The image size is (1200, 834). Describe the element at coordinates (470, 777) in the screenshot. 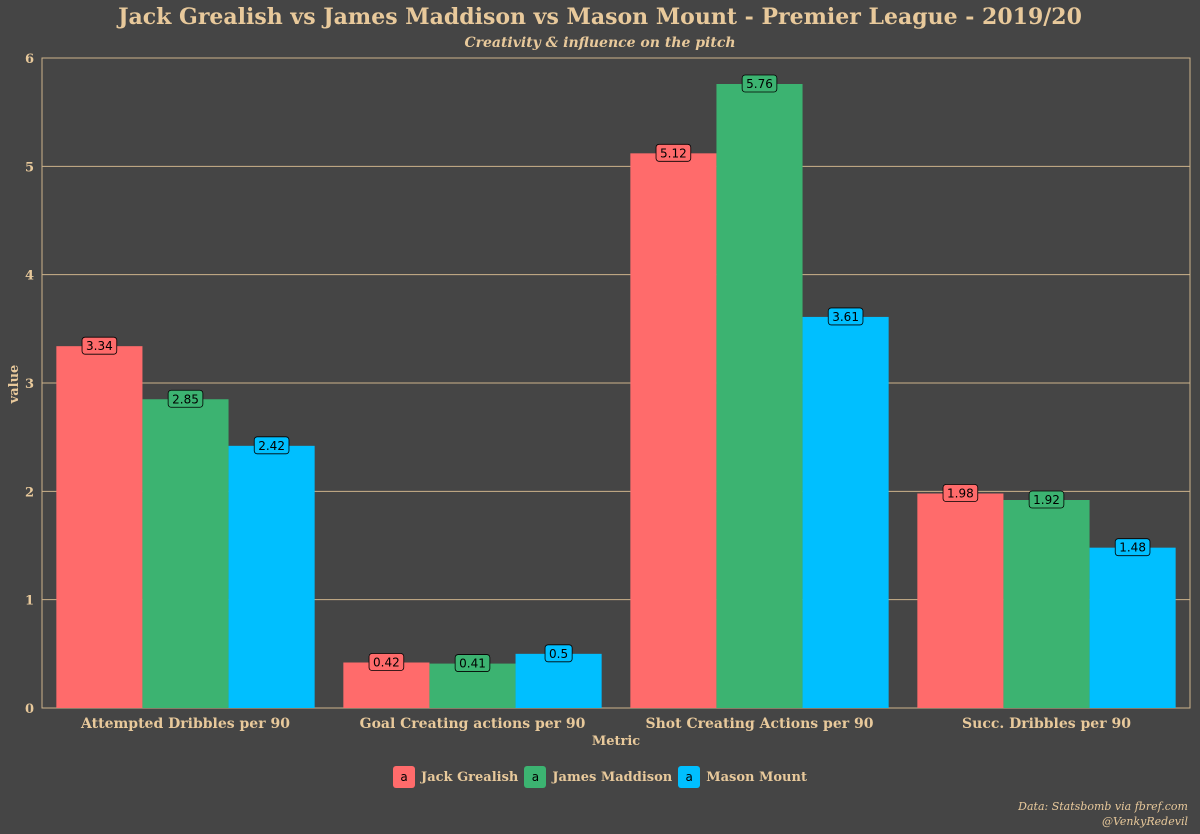

I see `legend-label: Jack Grealish` at that location.